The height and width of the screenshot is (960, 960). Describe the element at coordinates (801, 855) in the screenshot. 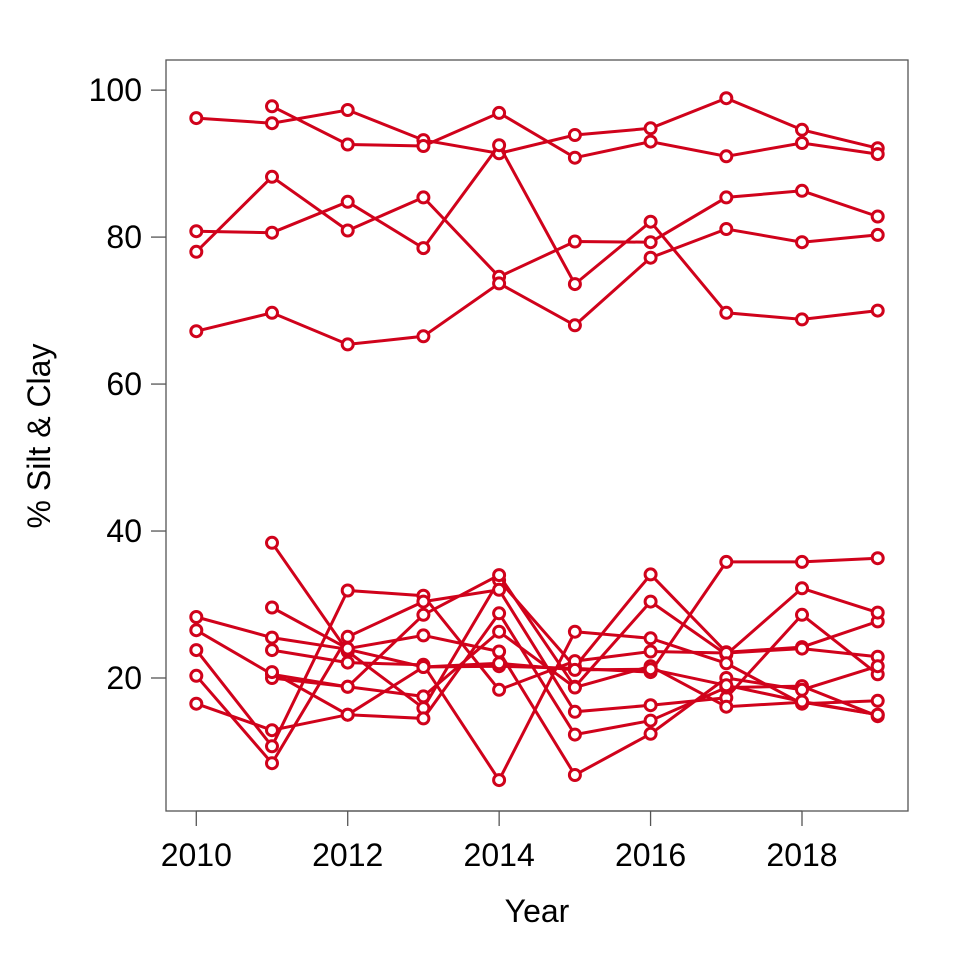

I see `x-tick-label: 2018` at that location.